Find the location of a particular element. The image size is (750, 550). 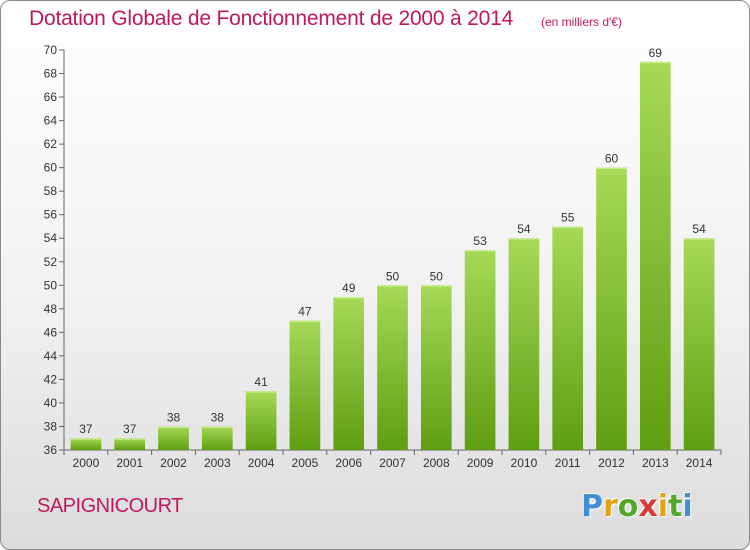

y-tick-label: 54 is located at coordinates (51, 238).